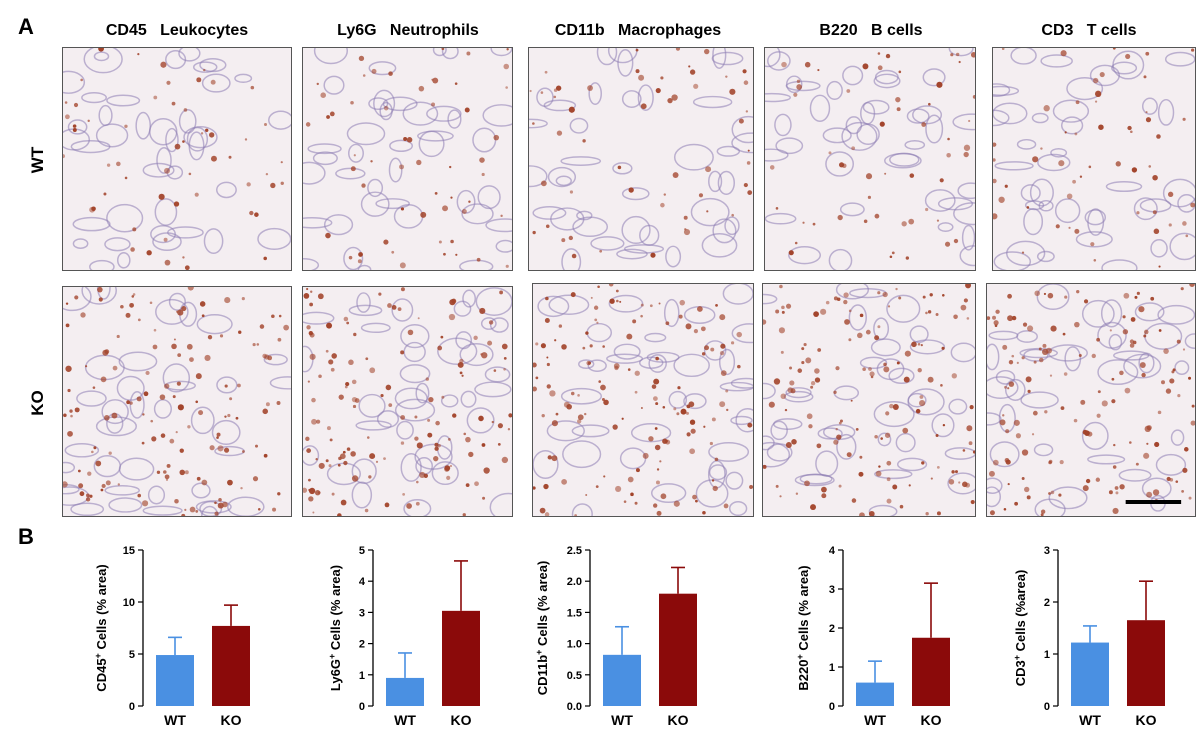 This screenshot has width=1200, height=742. What do you see at coordinates (26, 536) in the screenshot?
I see `panel-label-b: B` at bounding box center [26, 536].